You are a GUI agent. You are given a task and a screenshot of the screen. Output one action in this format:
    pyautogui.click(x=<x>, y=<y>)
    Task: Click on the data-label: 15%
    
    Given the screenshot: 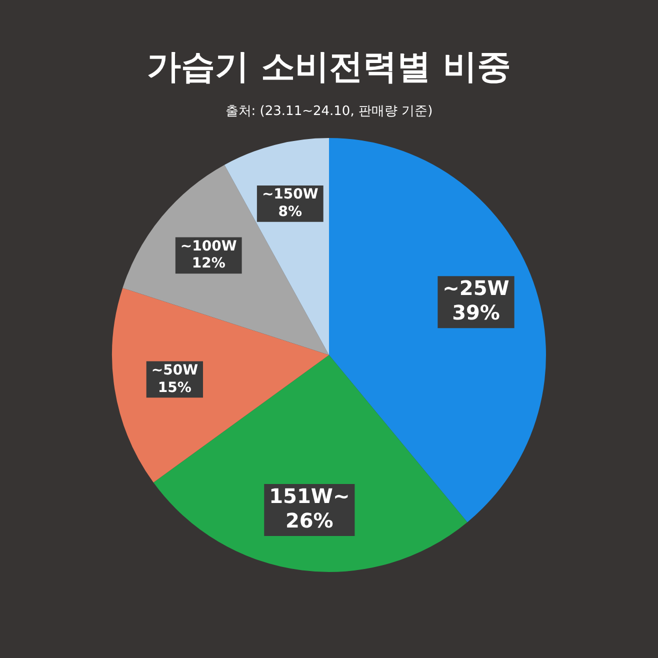 What is the action you would take?
    pyautogui.click(x=175, y=388)
    